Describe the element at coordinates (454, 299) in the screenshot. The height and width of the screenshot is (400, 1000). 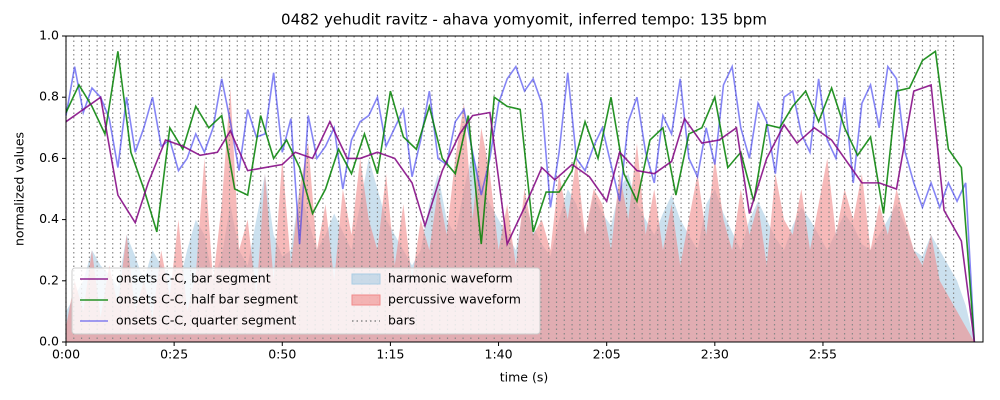
I see `legend-label: percussive waveform` at that location.